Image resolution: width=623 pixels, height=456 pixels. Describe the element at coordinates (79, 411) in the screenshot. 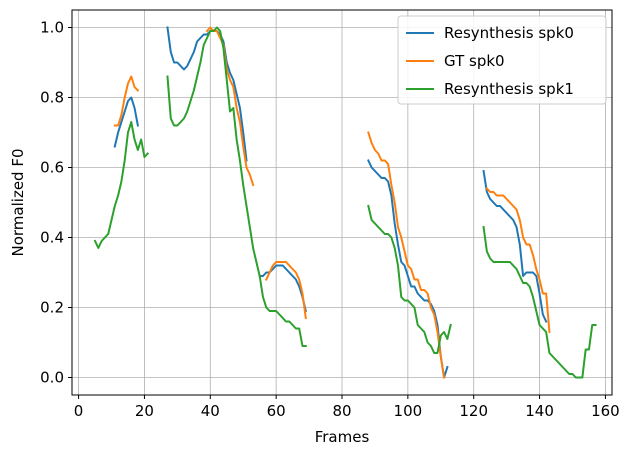

I see `x-tick-label: 0` at that location.